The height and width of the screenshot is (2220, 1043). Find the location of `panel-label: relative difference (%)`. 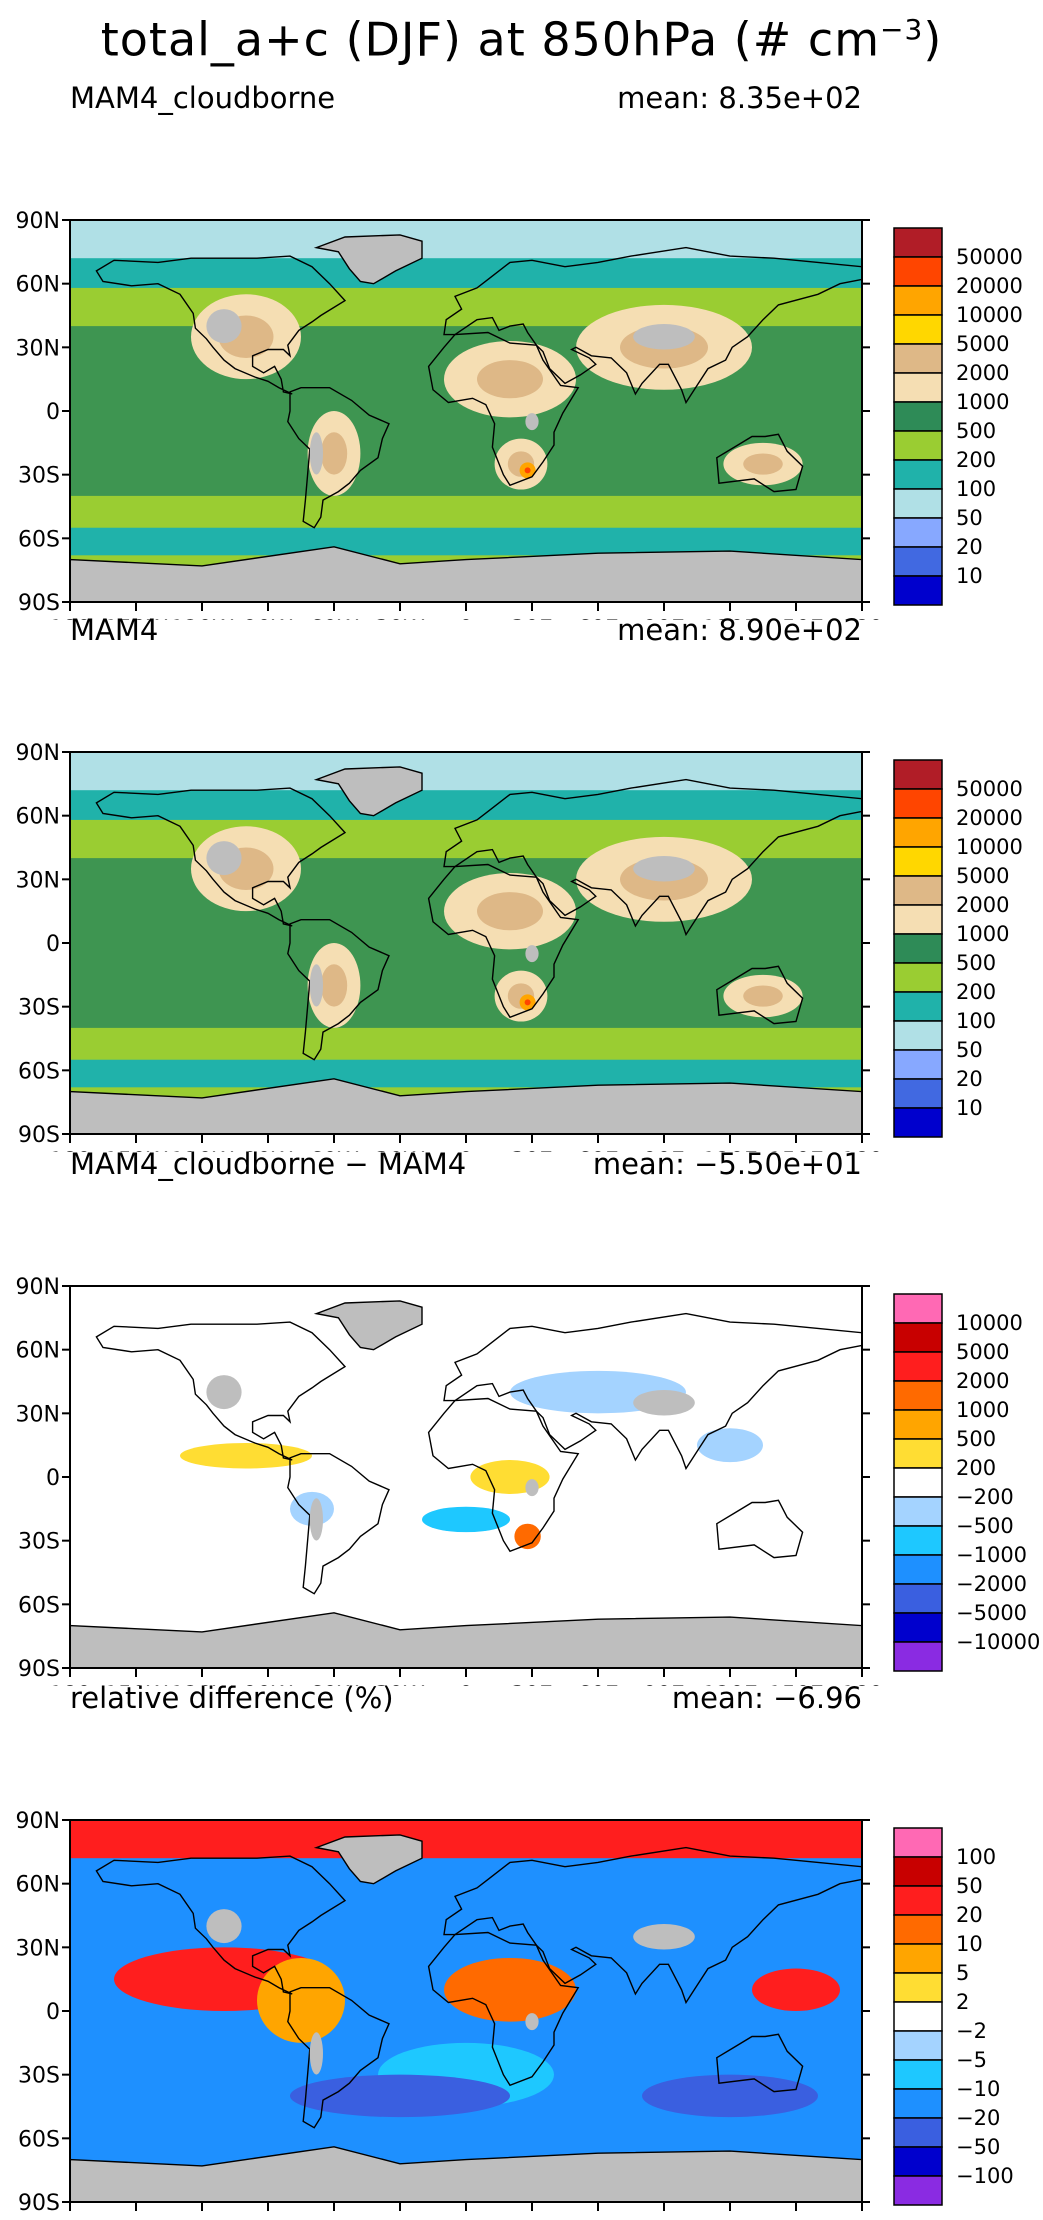

panel-label: relative difference (%) is located at coordinates (232, 1698).